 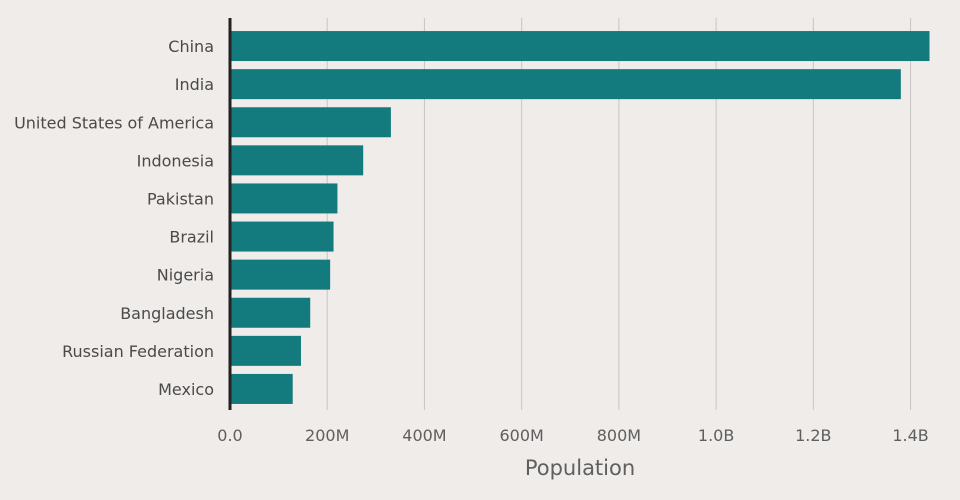 What do you see at coordinates (521, 435) in the screenshot?
I see `x-tick-label: 600M` at bounding box center [521, 435].